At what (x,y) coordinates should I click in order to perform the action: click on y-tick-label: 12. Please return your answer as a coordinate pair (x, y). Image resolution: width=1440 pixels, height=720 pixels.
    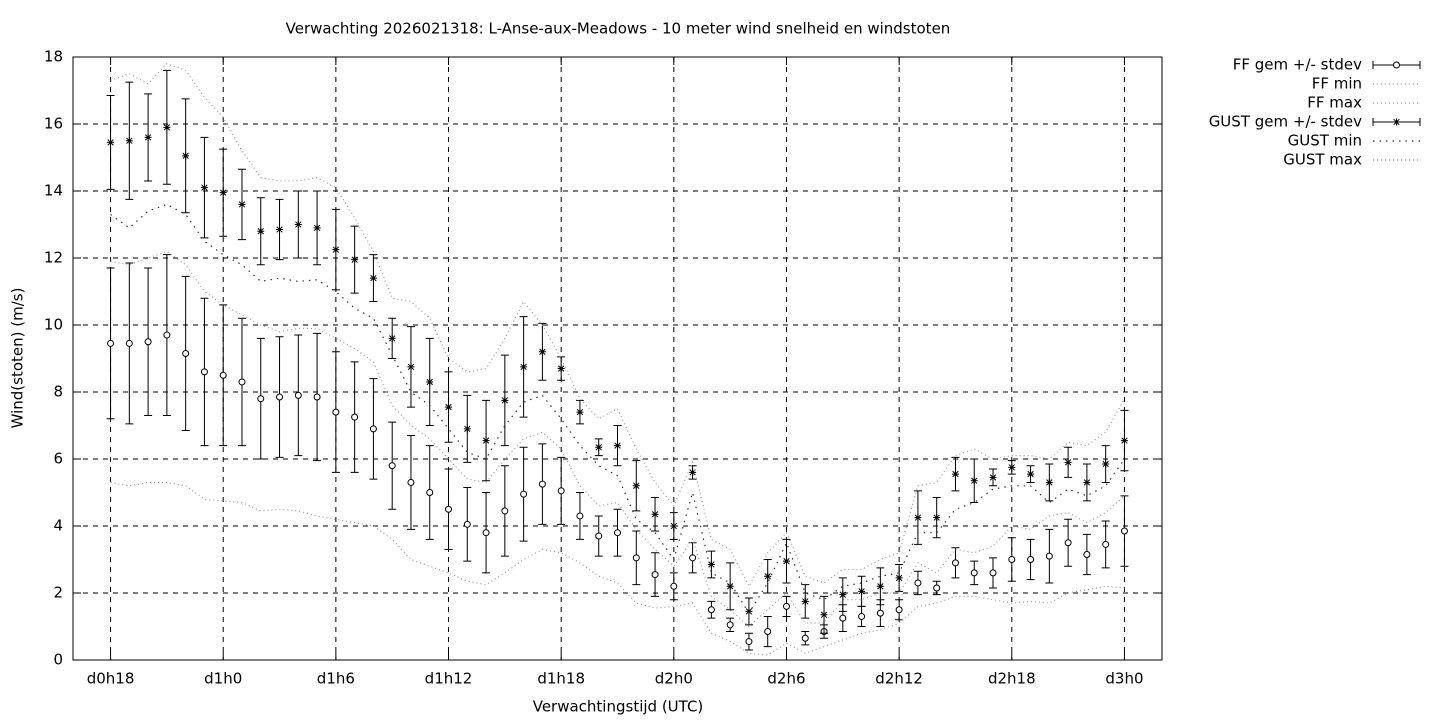
    Looking at the image, I should click on (53, 258).